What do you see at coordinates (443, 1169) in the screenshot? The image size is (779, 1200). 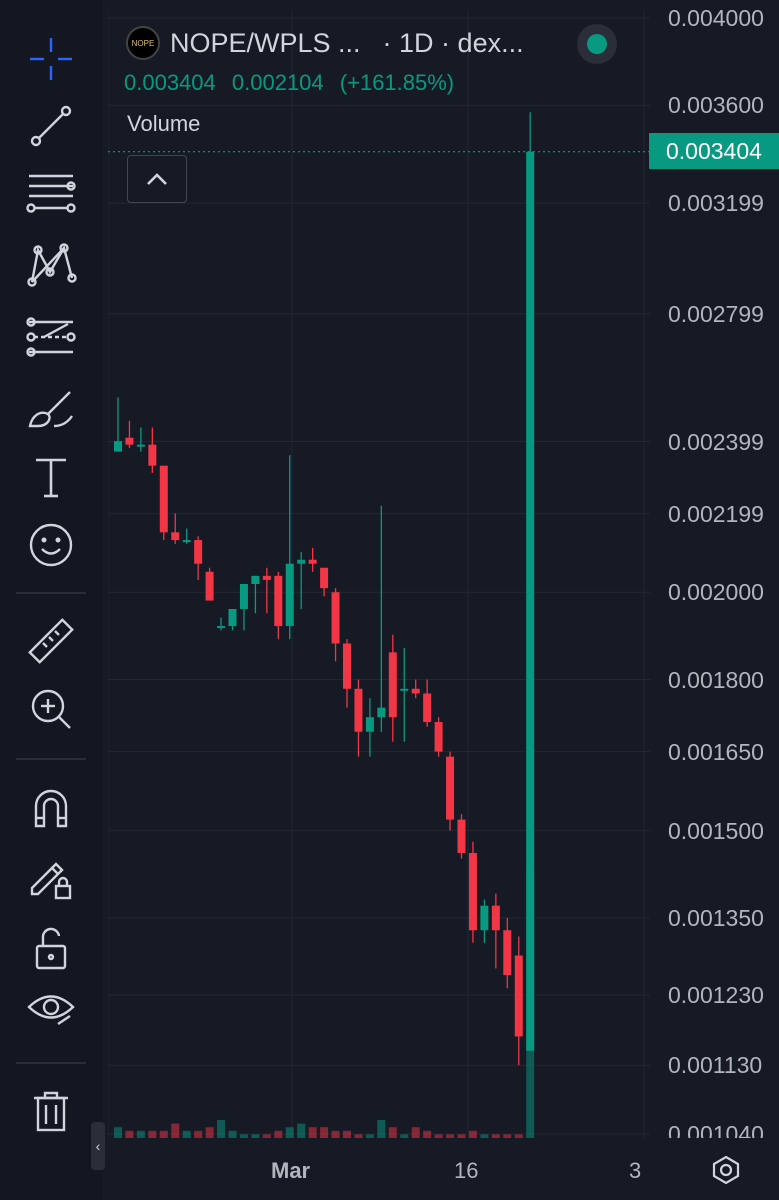 I see `time-axis: Mar 16 3` at bounding box center [443, 1169].